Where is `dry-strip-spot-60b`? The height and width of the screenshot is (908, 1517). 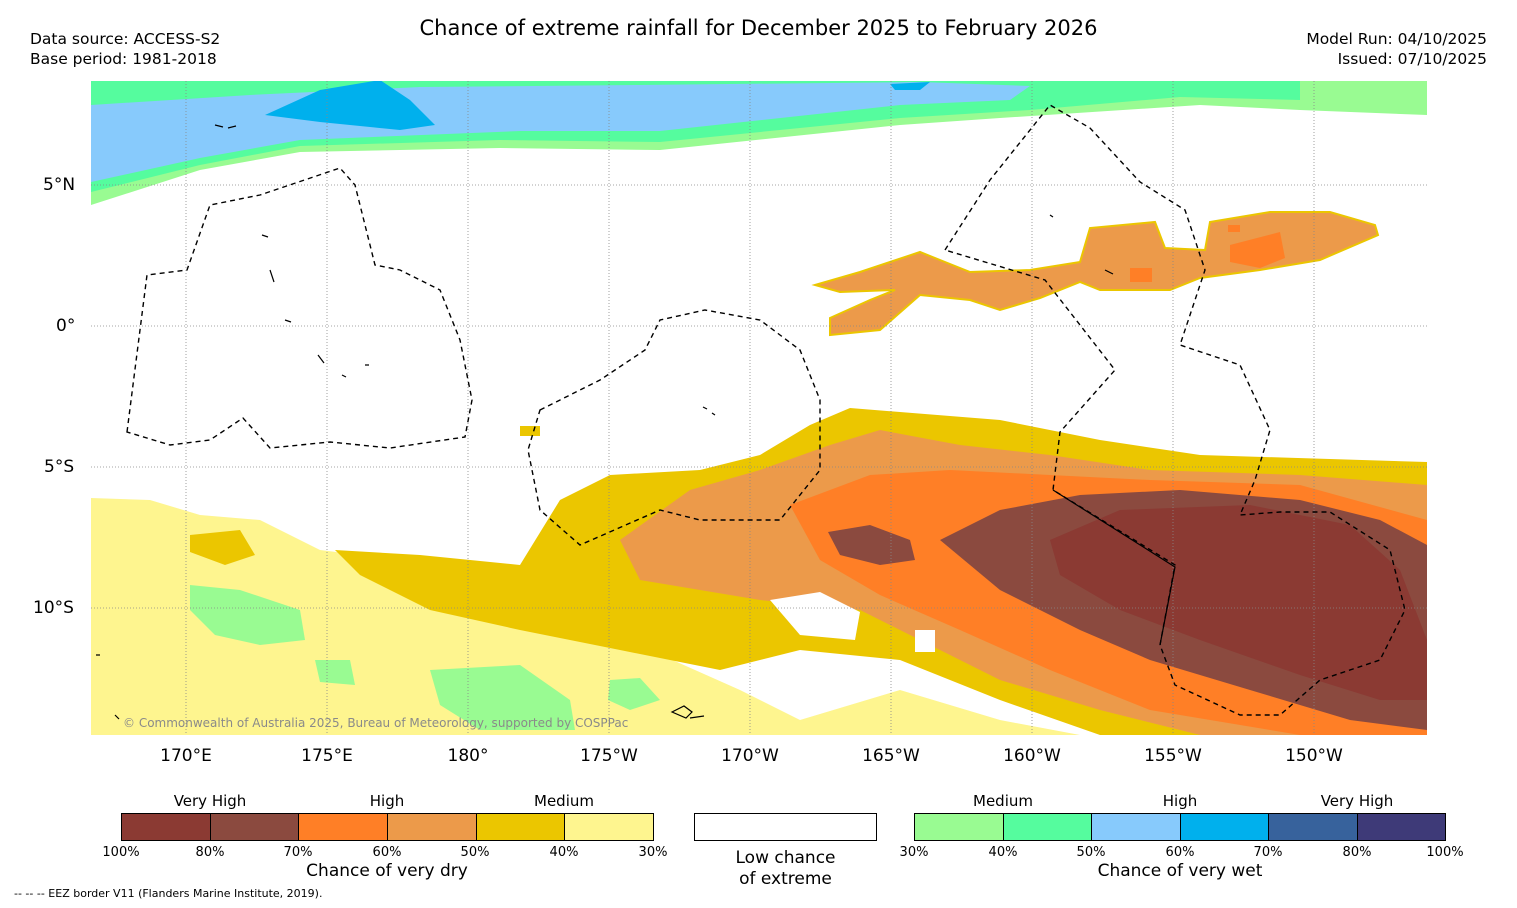
dry-strip-spot-60b is located at coordinates (1141, 275).